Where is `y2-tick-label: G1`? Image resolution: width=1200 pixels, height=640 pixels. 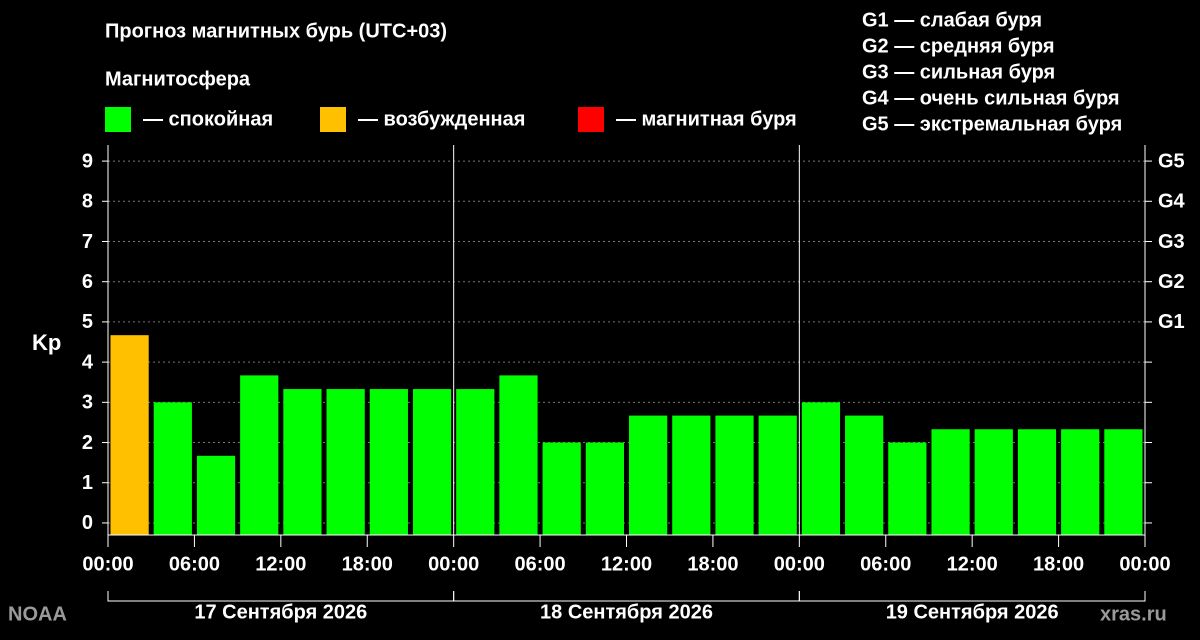
y2-tick-label: G1 is located at coordinates (1171, 322).